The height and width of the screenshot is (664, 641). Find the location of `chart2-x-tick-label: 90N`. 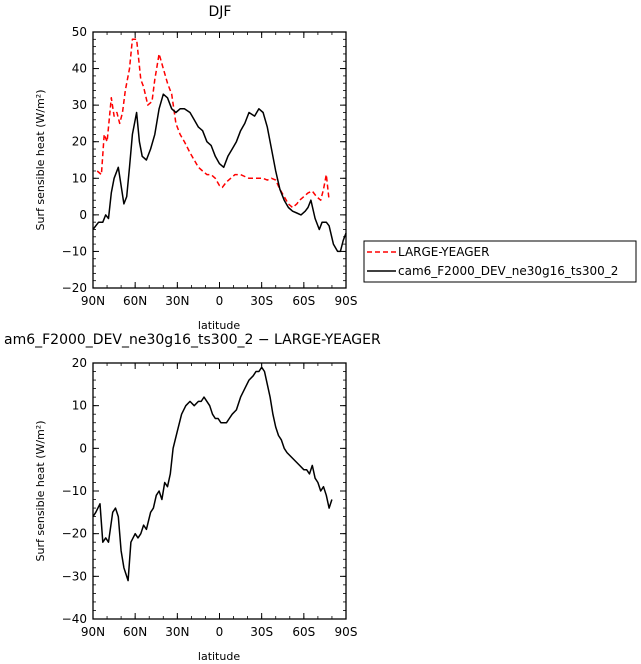

chart2-x-tick-label: 90N is located at coordinates (93, 632).